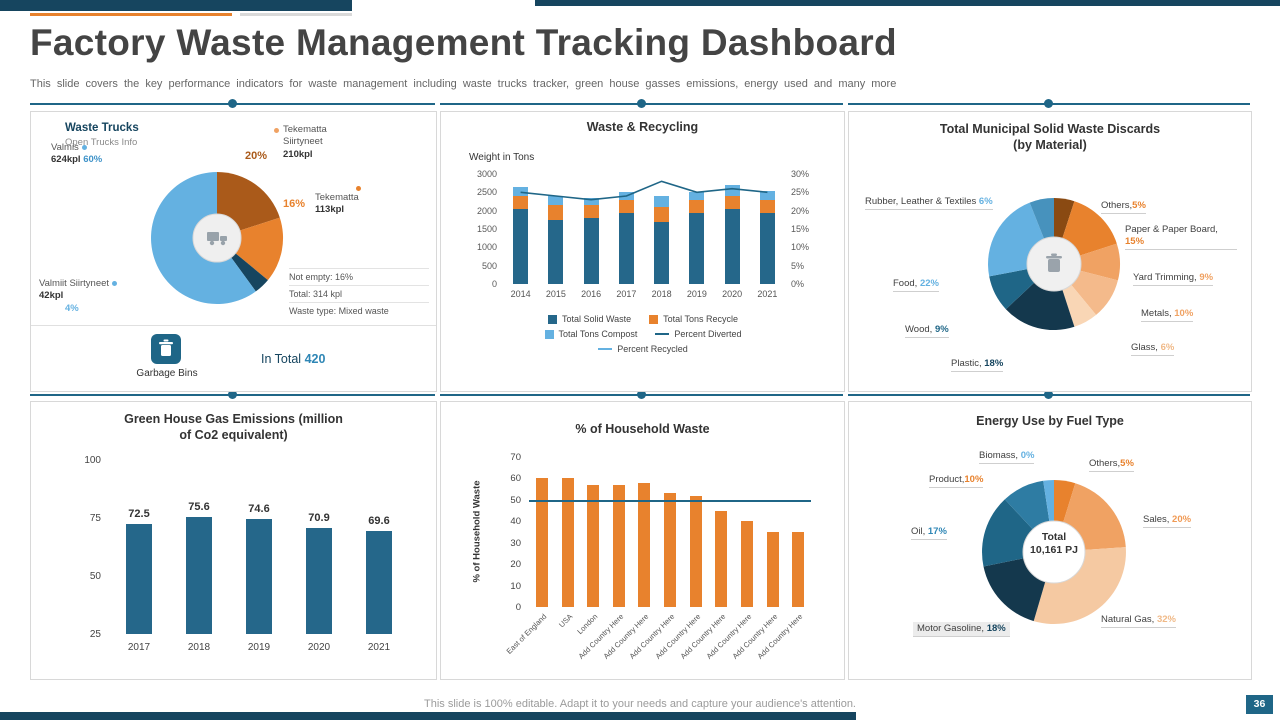  Describe the element at coordinates (767, 294) in the screenshot. I see `axis-label: 2021` at that location.